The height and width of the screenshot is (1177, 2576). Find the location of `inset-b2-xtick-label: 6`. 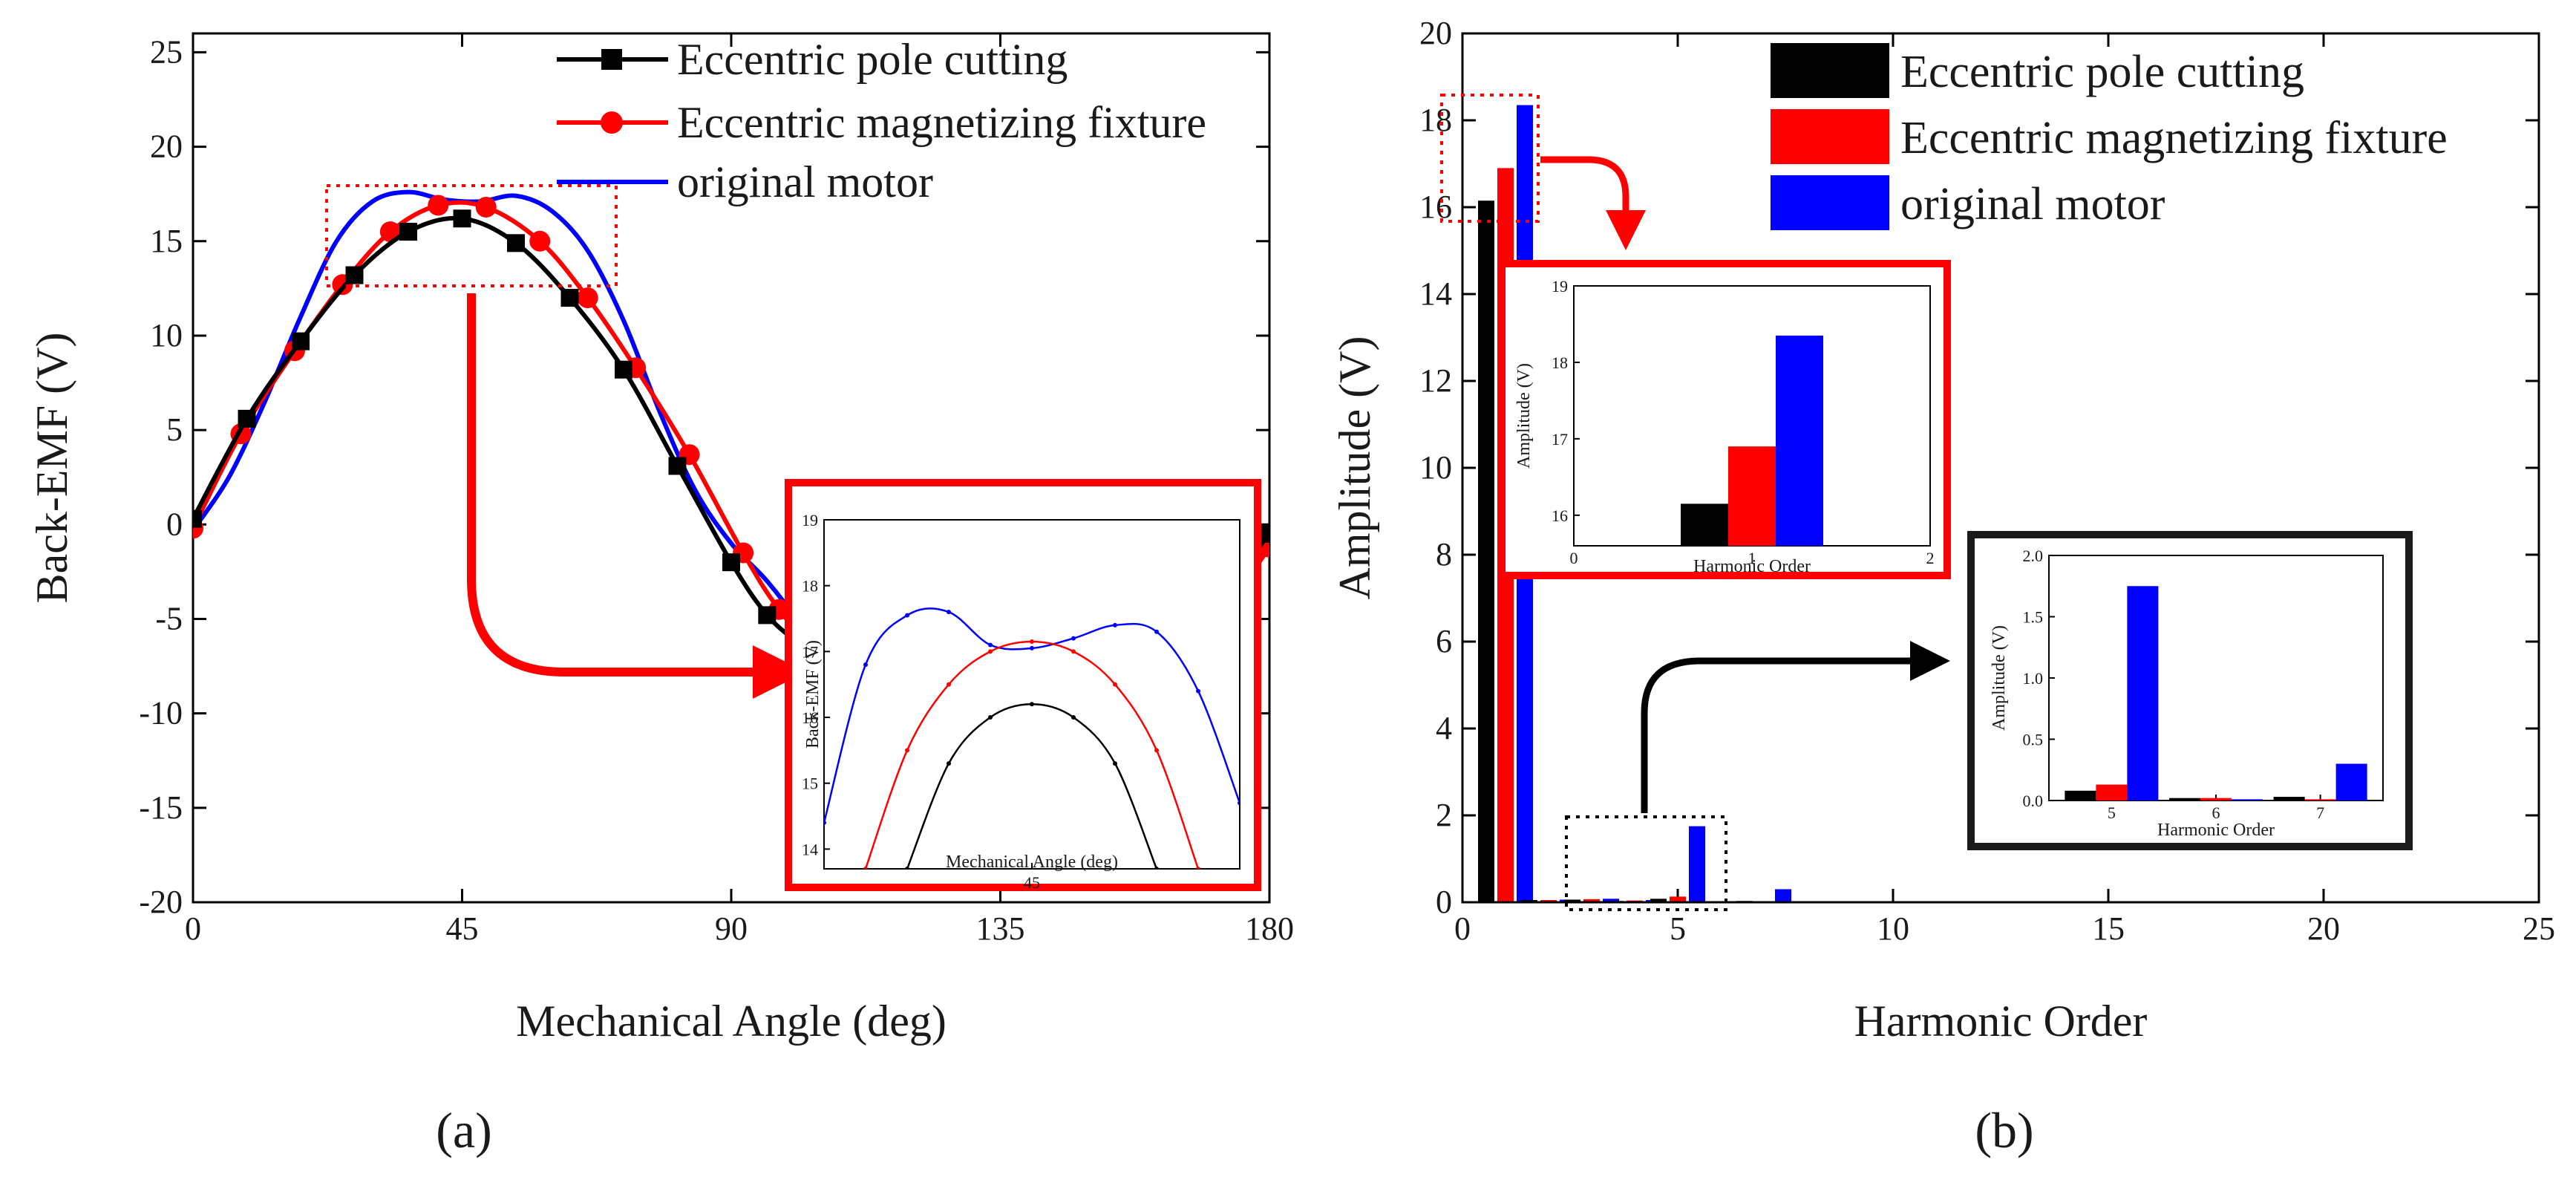

inset-b2-xtick-label: 6 is located at coordinates (2216, 812).